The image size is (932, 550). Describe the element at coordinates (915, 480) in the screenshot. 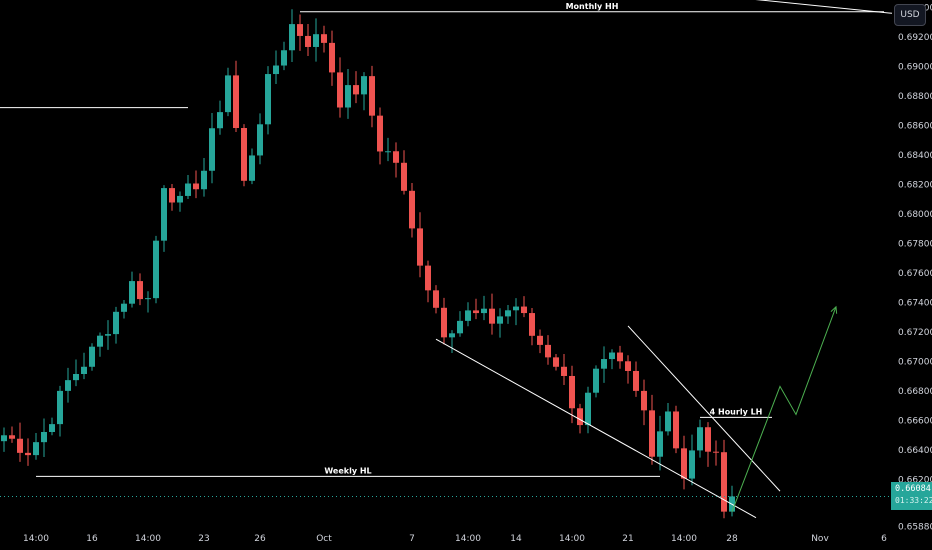

I see `price-tick-label: 0.66200` at that location.